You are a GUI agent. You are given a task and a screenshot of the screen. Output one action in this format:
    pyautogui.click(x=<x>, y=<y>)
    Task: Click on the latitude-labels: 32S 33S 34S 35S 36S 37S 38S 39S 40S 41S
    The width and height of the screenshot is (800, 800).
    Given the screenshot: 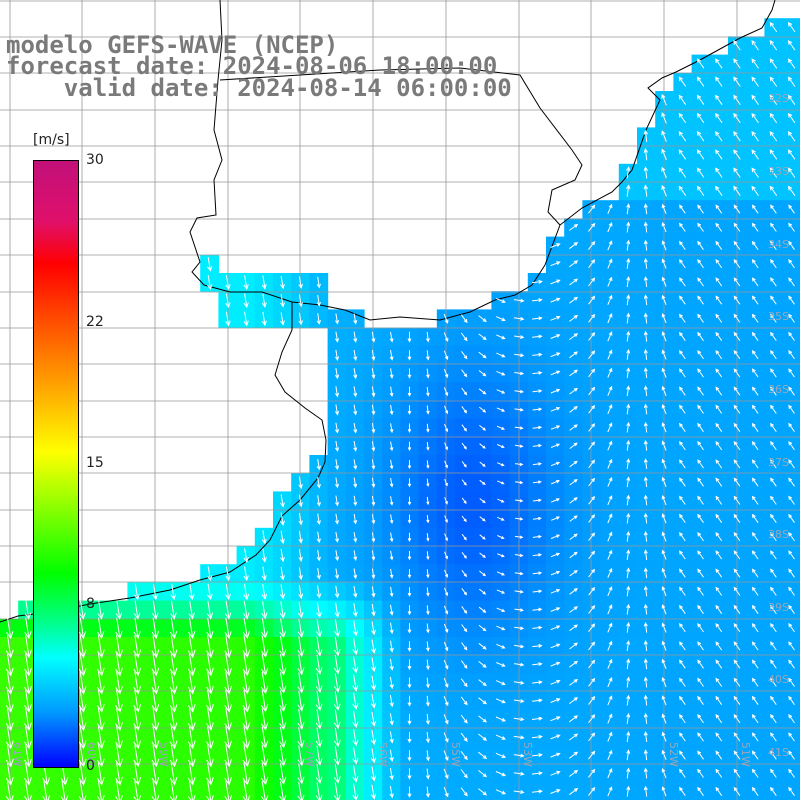 What is the action you would take?
    pyautogui.click(x=778, y=425)
    